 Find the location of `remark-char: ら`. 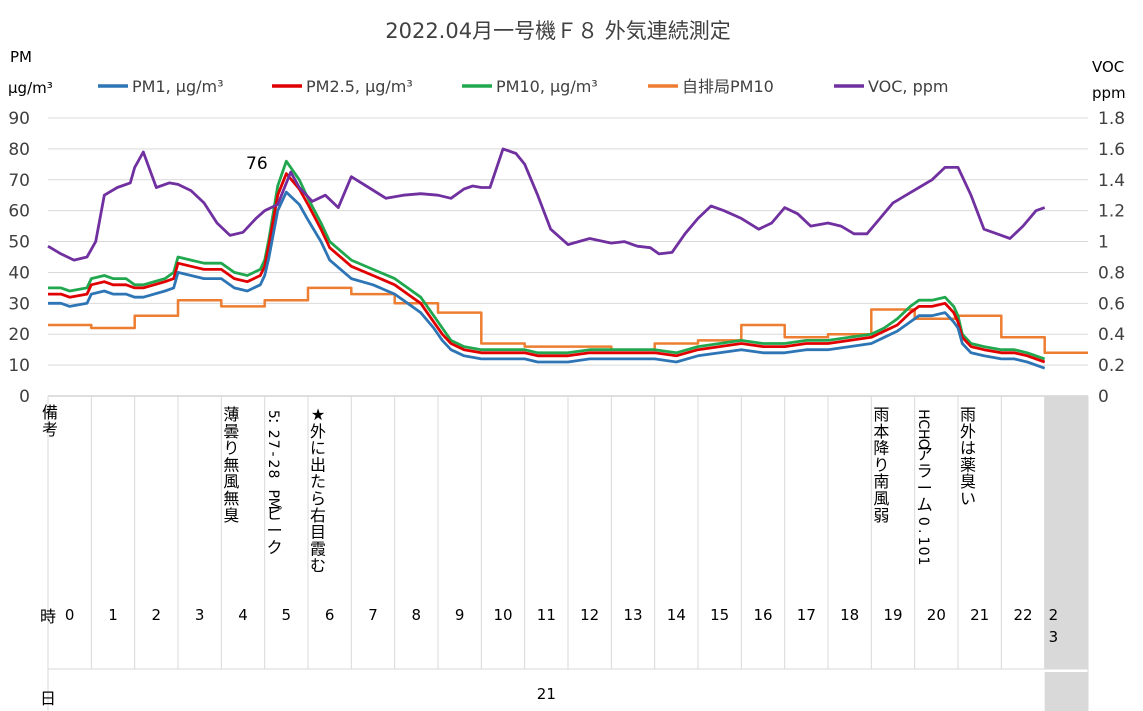

remark-char: ら is located at coordinates (318, 498).